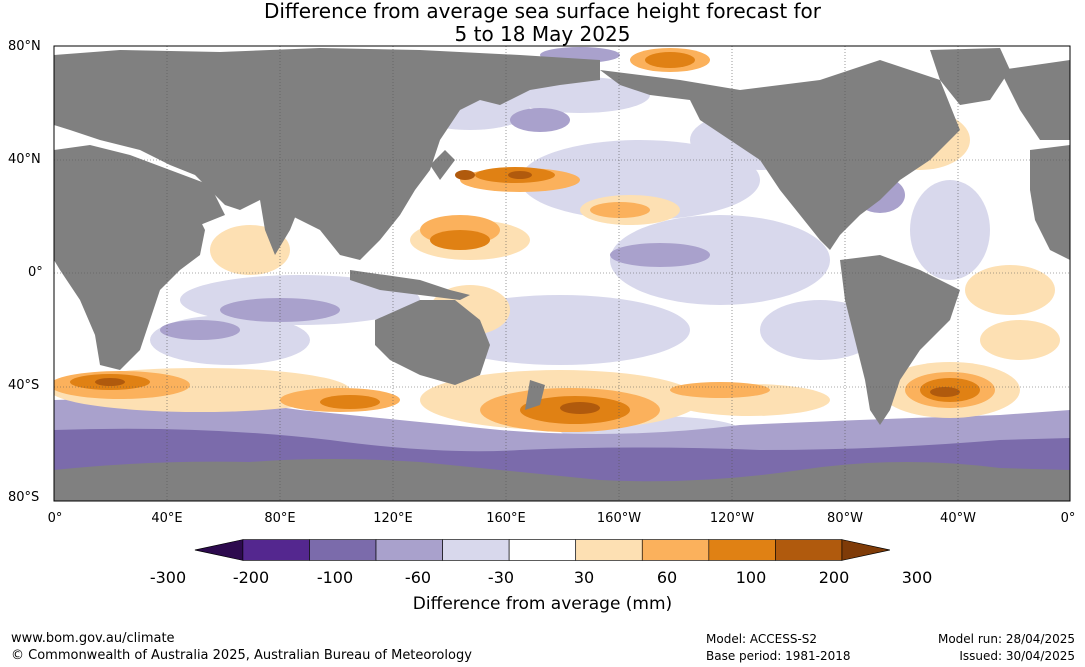  Describe the element at coordinates (866, 550) in the screenshot. I see `colorbar-extend-high` at that location.